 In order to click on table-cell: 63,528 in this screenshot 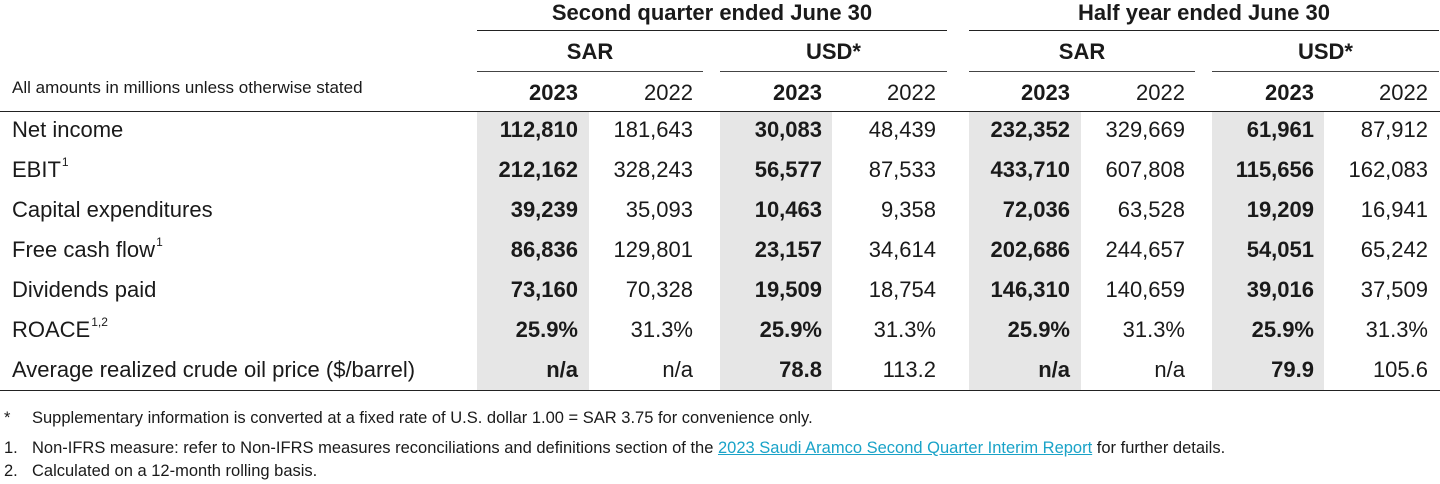, I will do `click(1151, 209)`.